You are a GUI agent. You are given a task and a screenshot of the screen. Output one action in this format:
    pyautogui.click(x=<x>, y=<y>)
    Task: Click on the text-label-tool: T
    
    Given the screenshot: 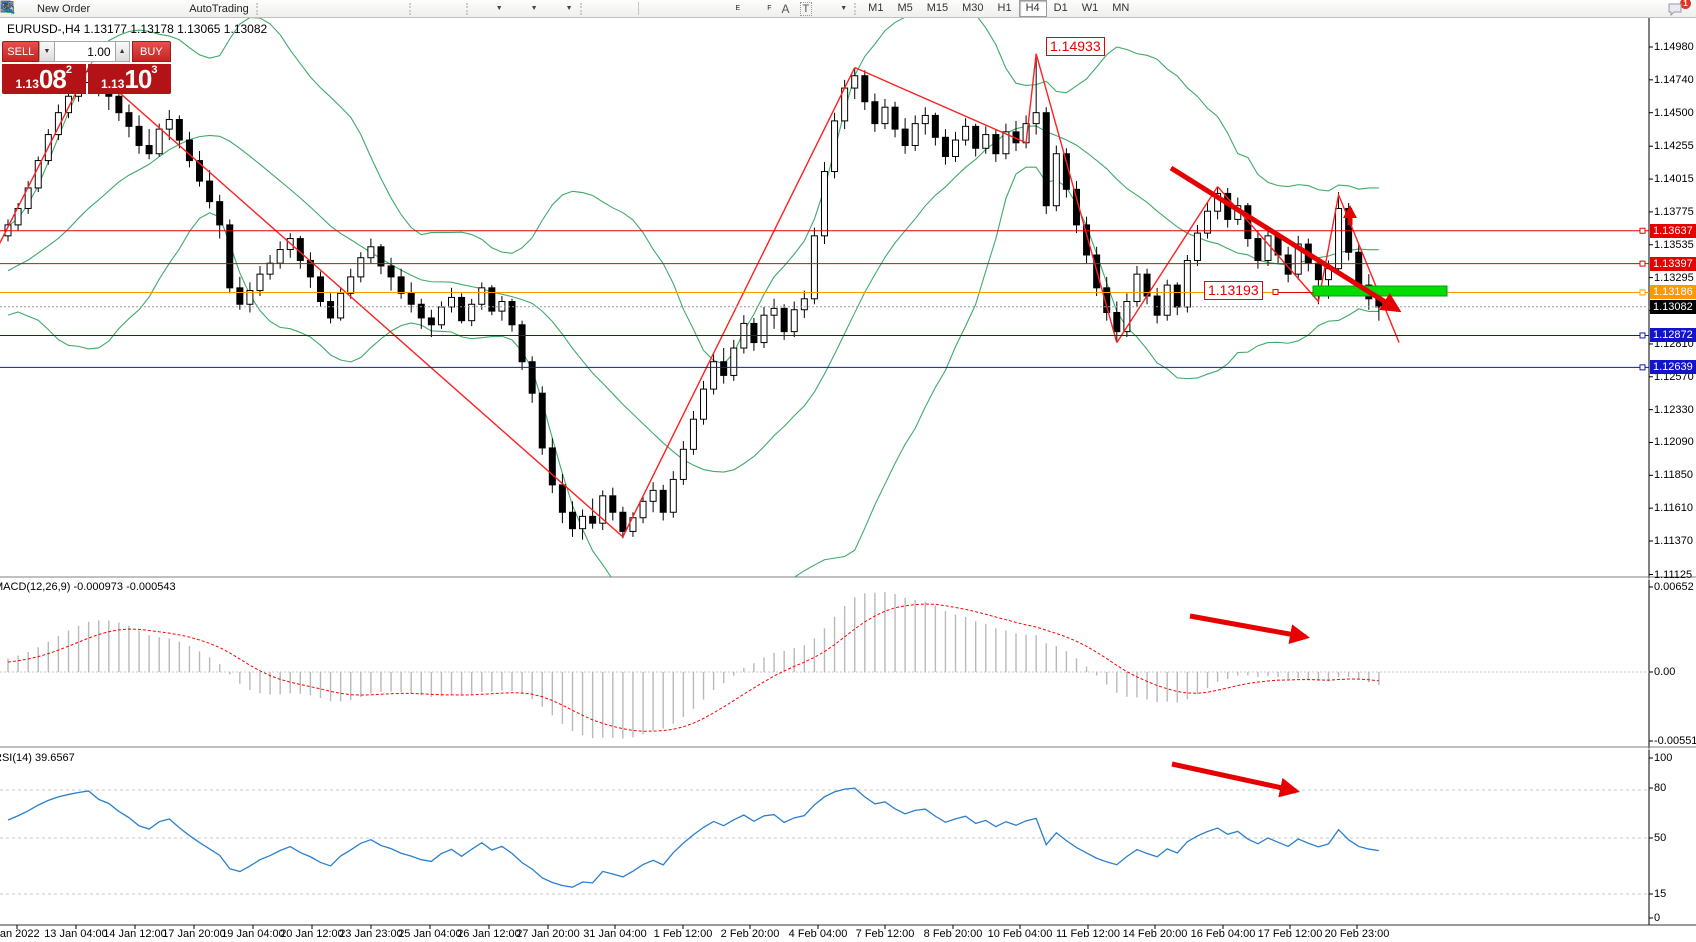 What is the action you would take?
    pyautogui.click(x=806, y=9)
    